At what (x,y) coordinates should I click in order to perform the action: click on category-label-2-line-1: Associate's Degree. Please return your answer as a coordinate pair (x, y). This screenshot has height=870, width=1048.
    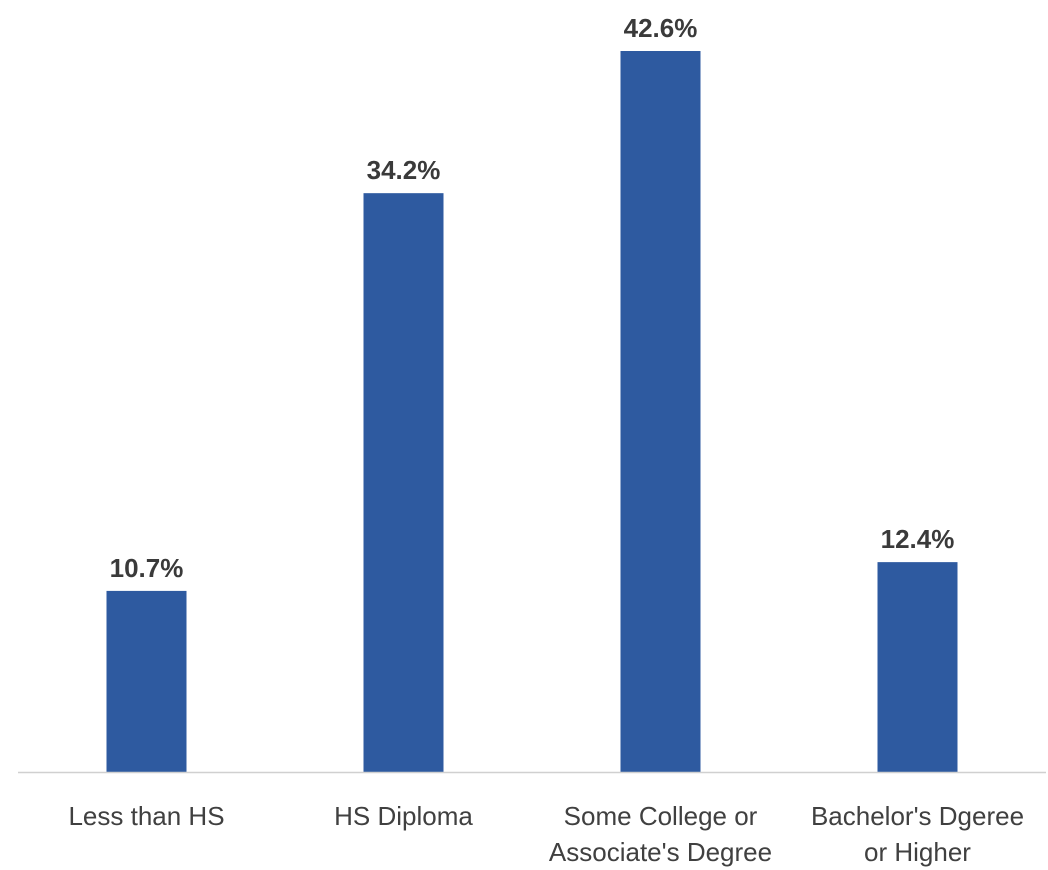
    Looking at the image, I should click on (660, 852).